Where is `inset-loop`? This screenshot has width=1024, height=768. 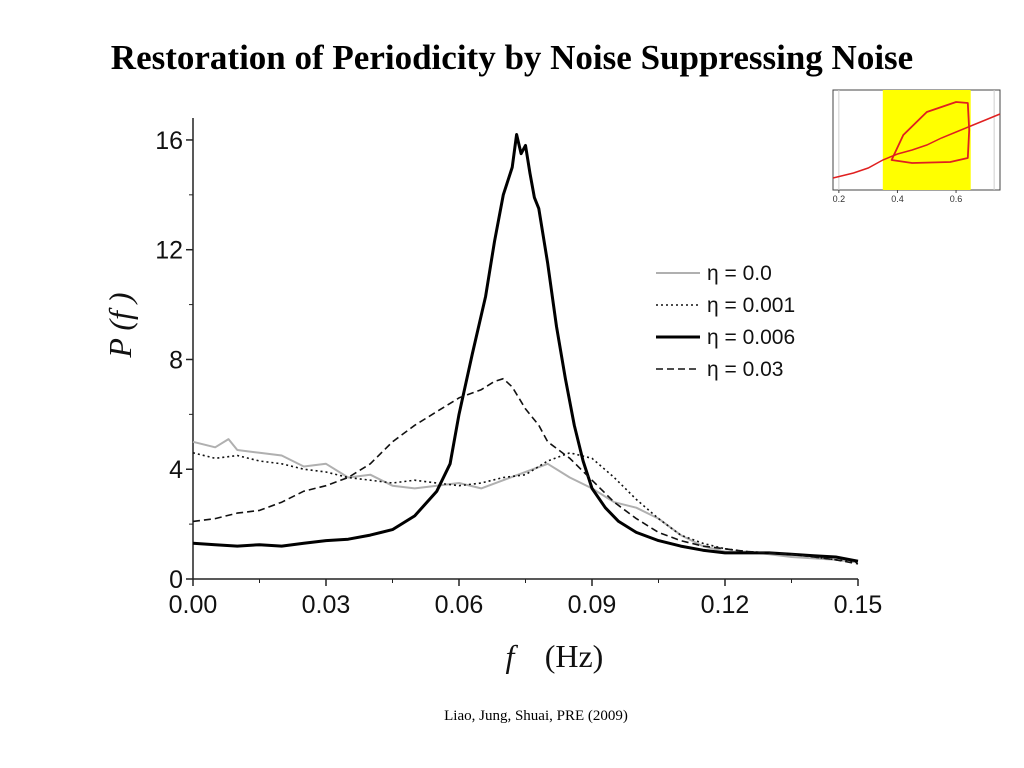
inset-loop is located at coordinates (930, 132).